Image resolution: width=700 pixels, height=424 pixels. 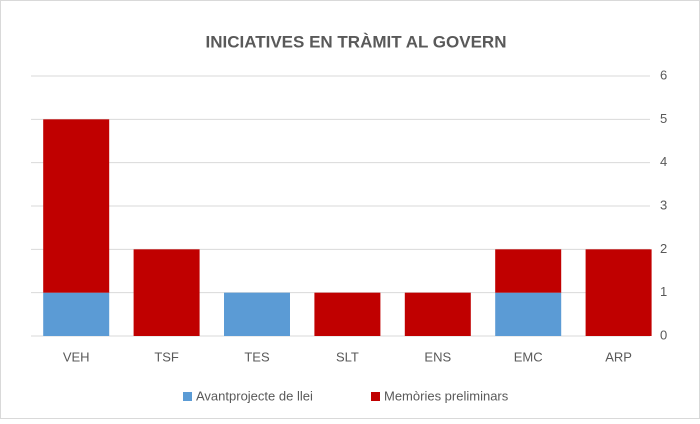 I want to click on x-tick-label: ENS, so click(x=437, y=356).